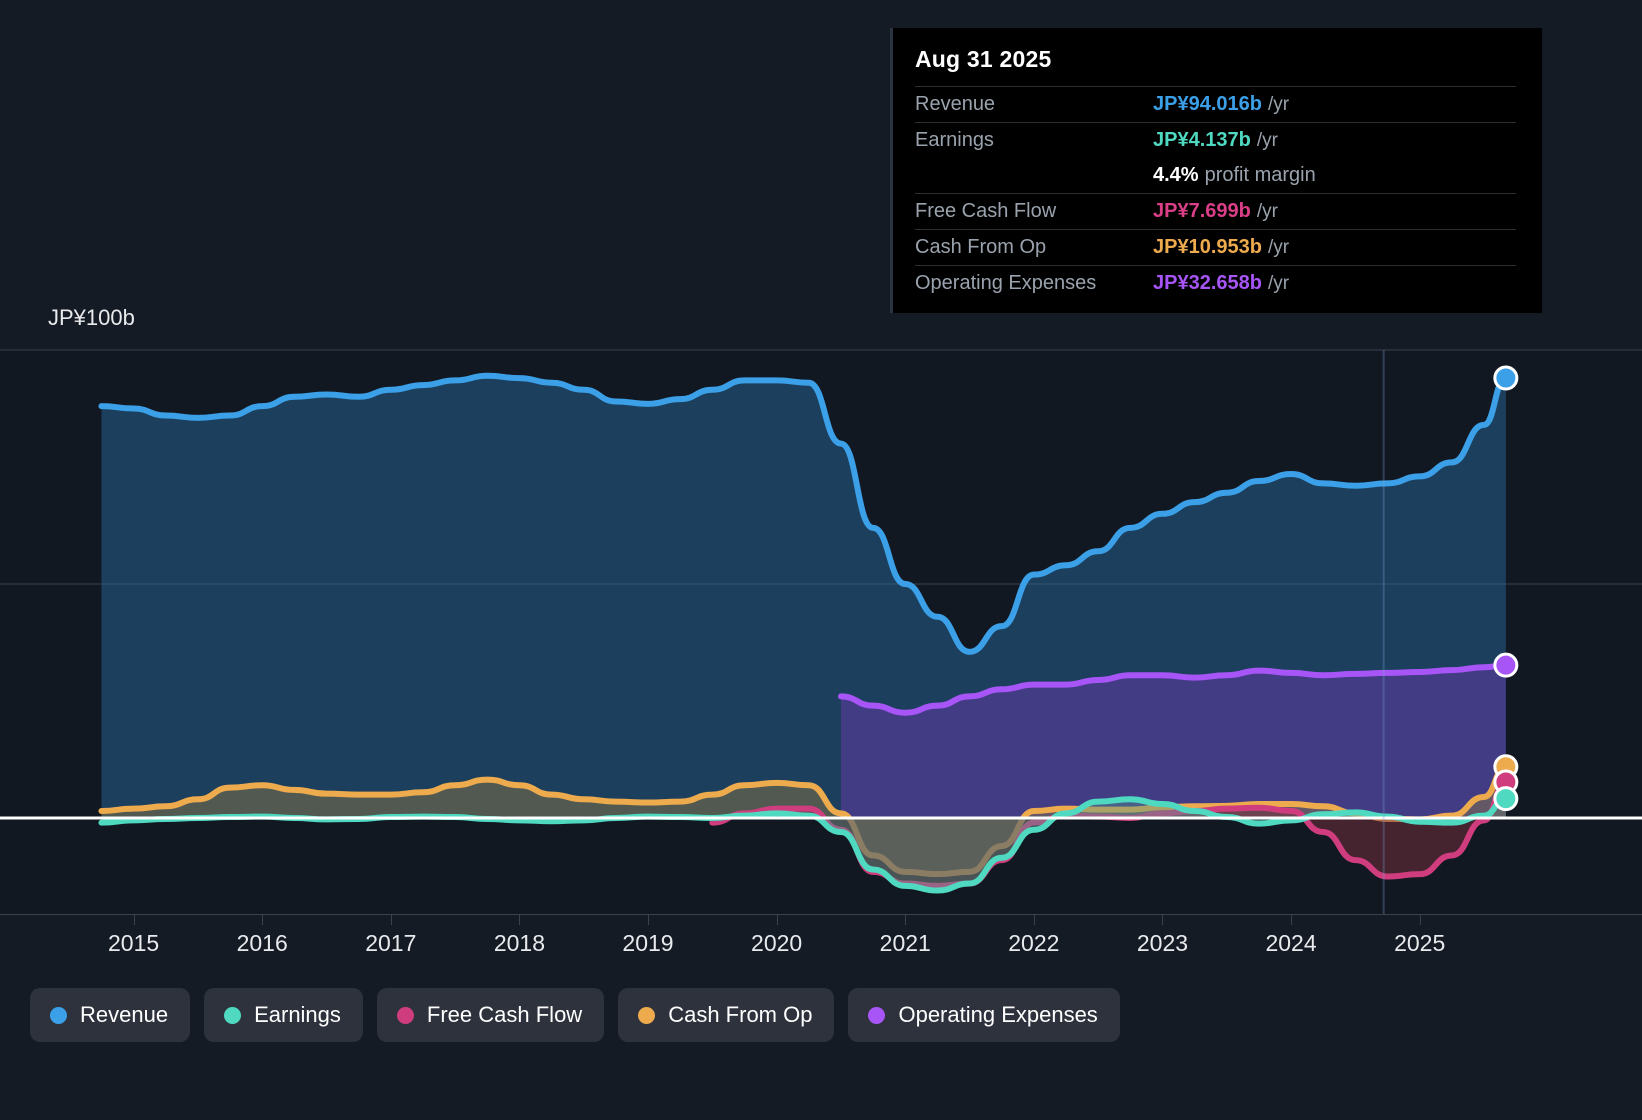 Image resolution: width=1642 pixels, height=1120 pixels. Describe the element at coordinates (877, 1015) in the screenshot. I see `legend-swatch-operating-expenses-icon` at that location.